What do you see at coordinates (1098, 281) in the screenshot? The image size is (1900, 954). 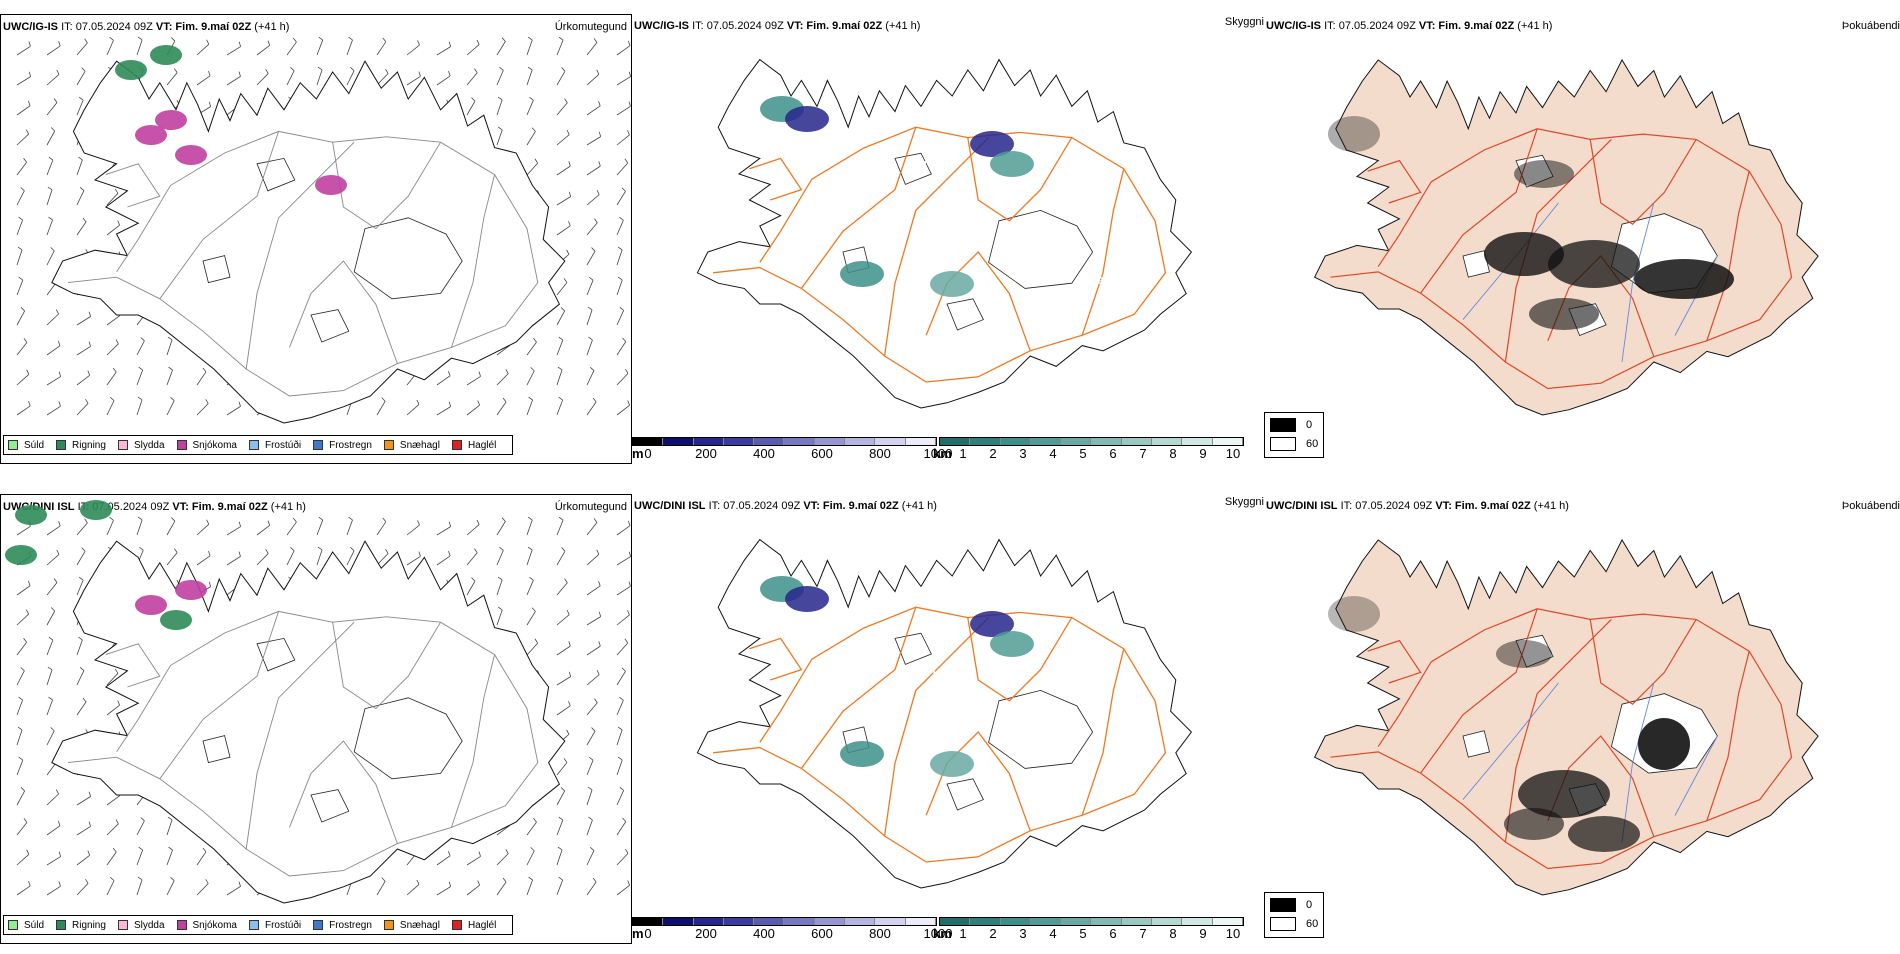 I see `cloud-base-label: 29` at bounding box center [1098, 281].